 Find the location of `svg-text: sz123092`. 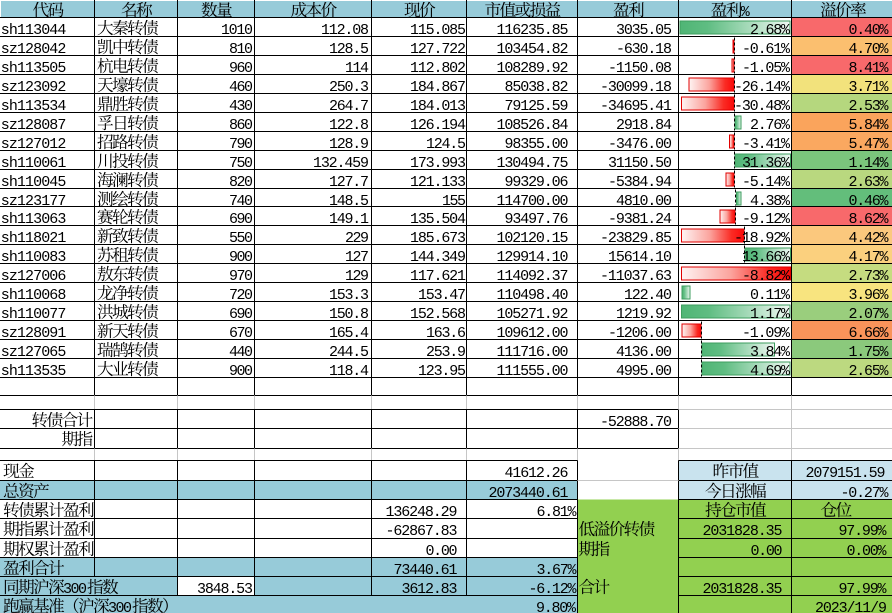

svg-text: sz123092 is located at coordinates (34, 87).